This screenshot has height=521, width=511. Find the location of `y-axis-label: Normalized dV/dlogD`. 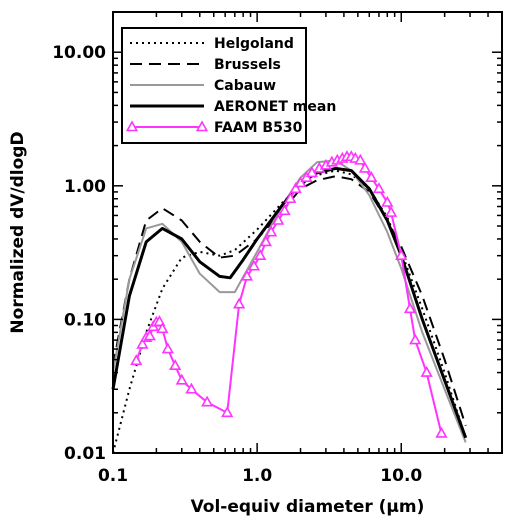

y-axis-label: Normalized dV/dlogD is located at coordinates (18, 232).